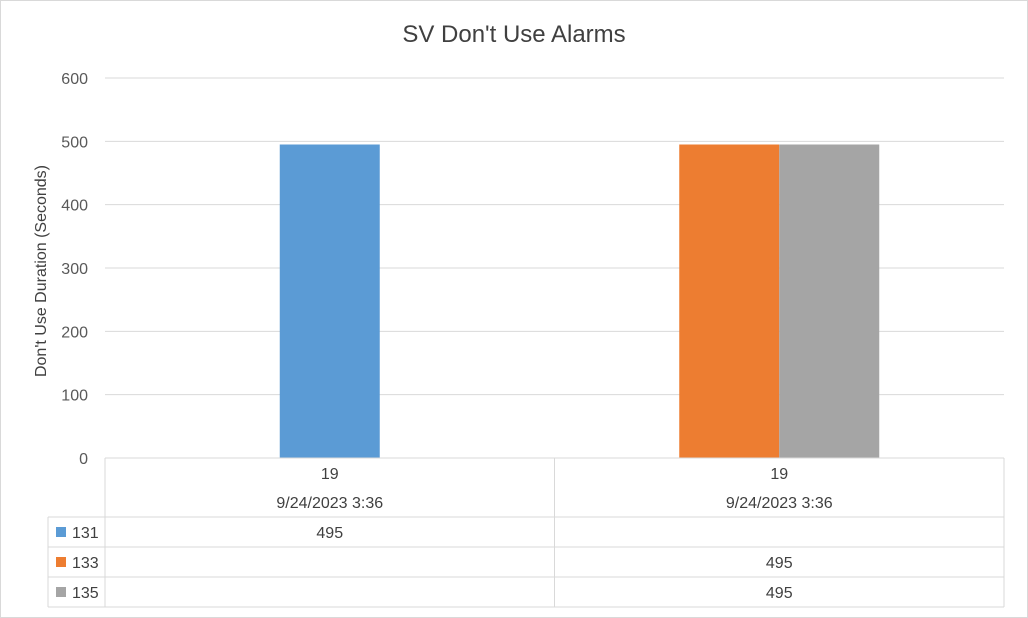 The image size is (1028, 618). What do you see at coordinates (74, 206) in the screenshot?
I see `y-tick-label: 400` at bounding box center [74, 206].